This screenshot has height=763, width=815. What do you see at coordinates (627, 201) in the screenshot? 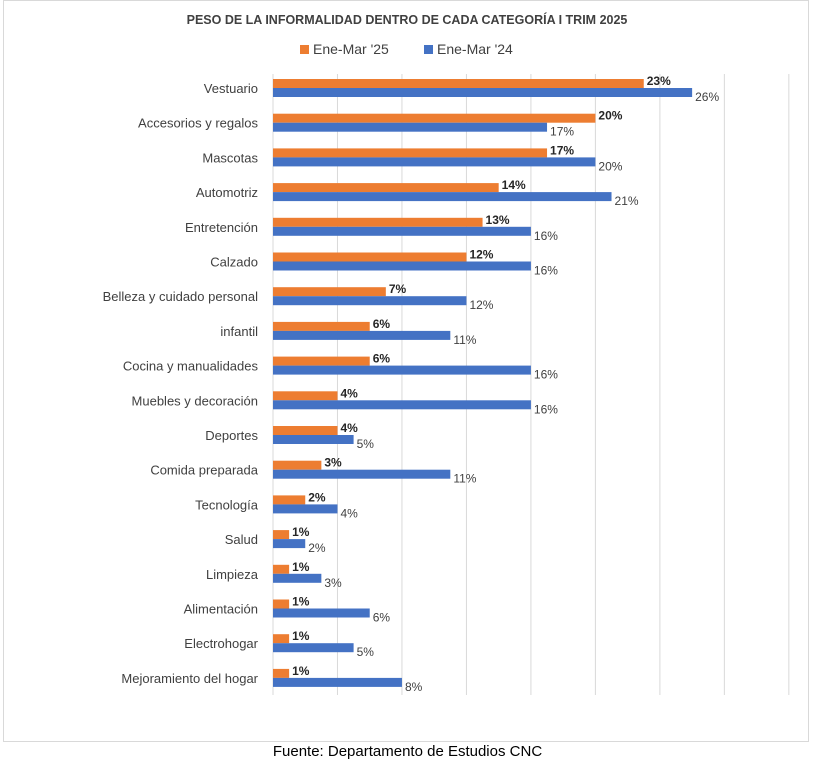
I see `data-label-2024: 21%` at bounding box center [627, 201].